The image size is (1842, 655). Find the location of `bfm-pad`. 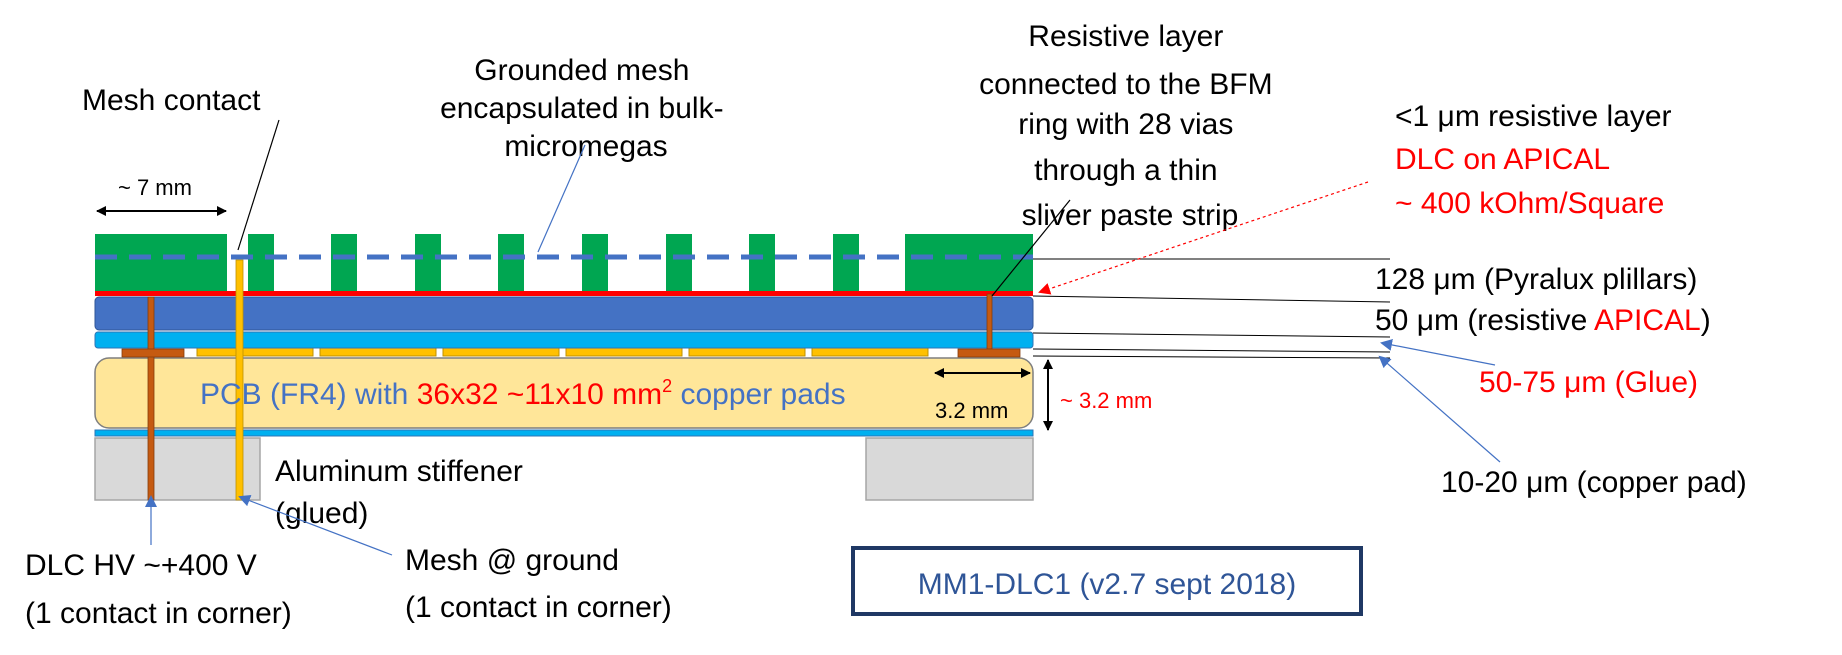

bfm-pad is located at coordinates (989, 353).